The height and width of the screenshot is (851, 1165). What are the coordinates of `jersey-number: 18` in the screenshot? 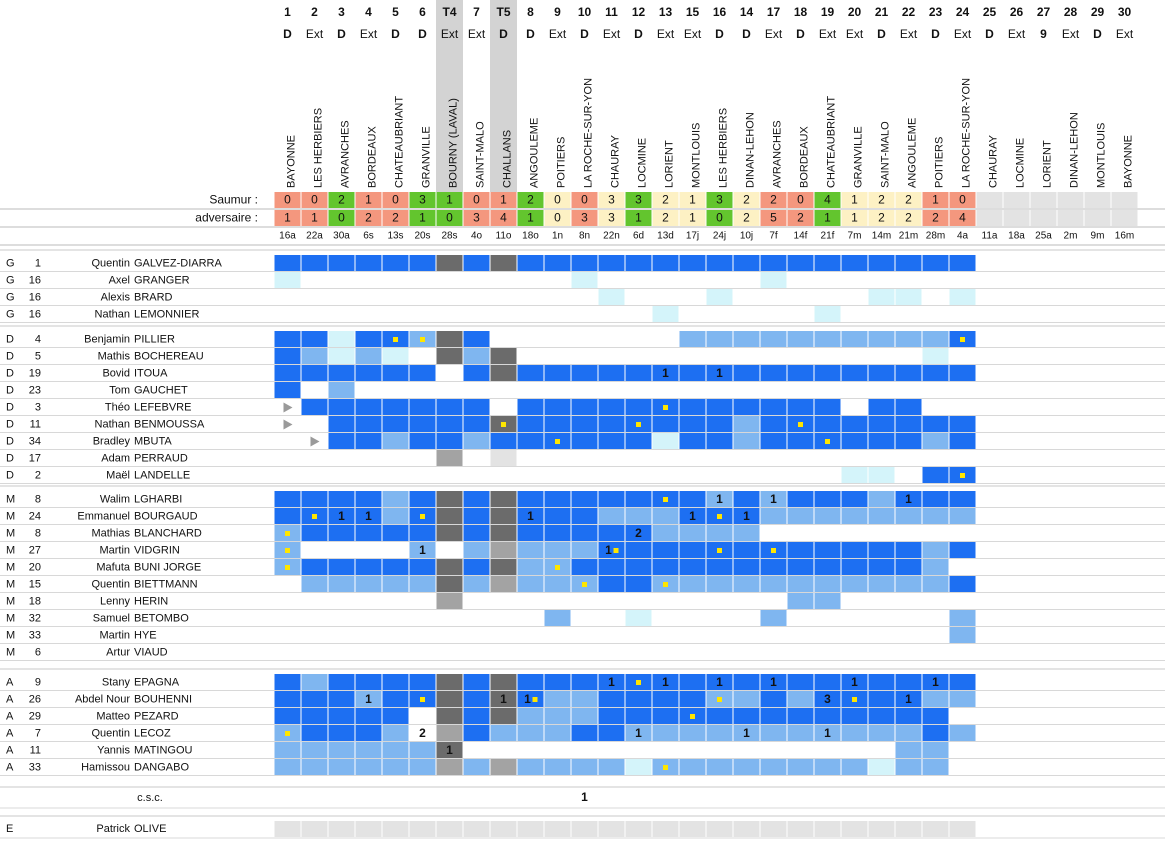 It's located at (35, 601).